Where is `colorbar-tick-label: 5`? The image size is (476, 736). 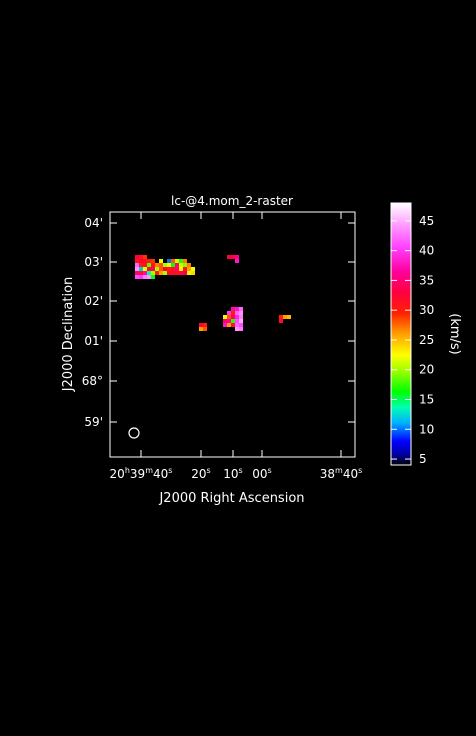 colorbar-tick-label: 5 is located at coordinates (423, 459).